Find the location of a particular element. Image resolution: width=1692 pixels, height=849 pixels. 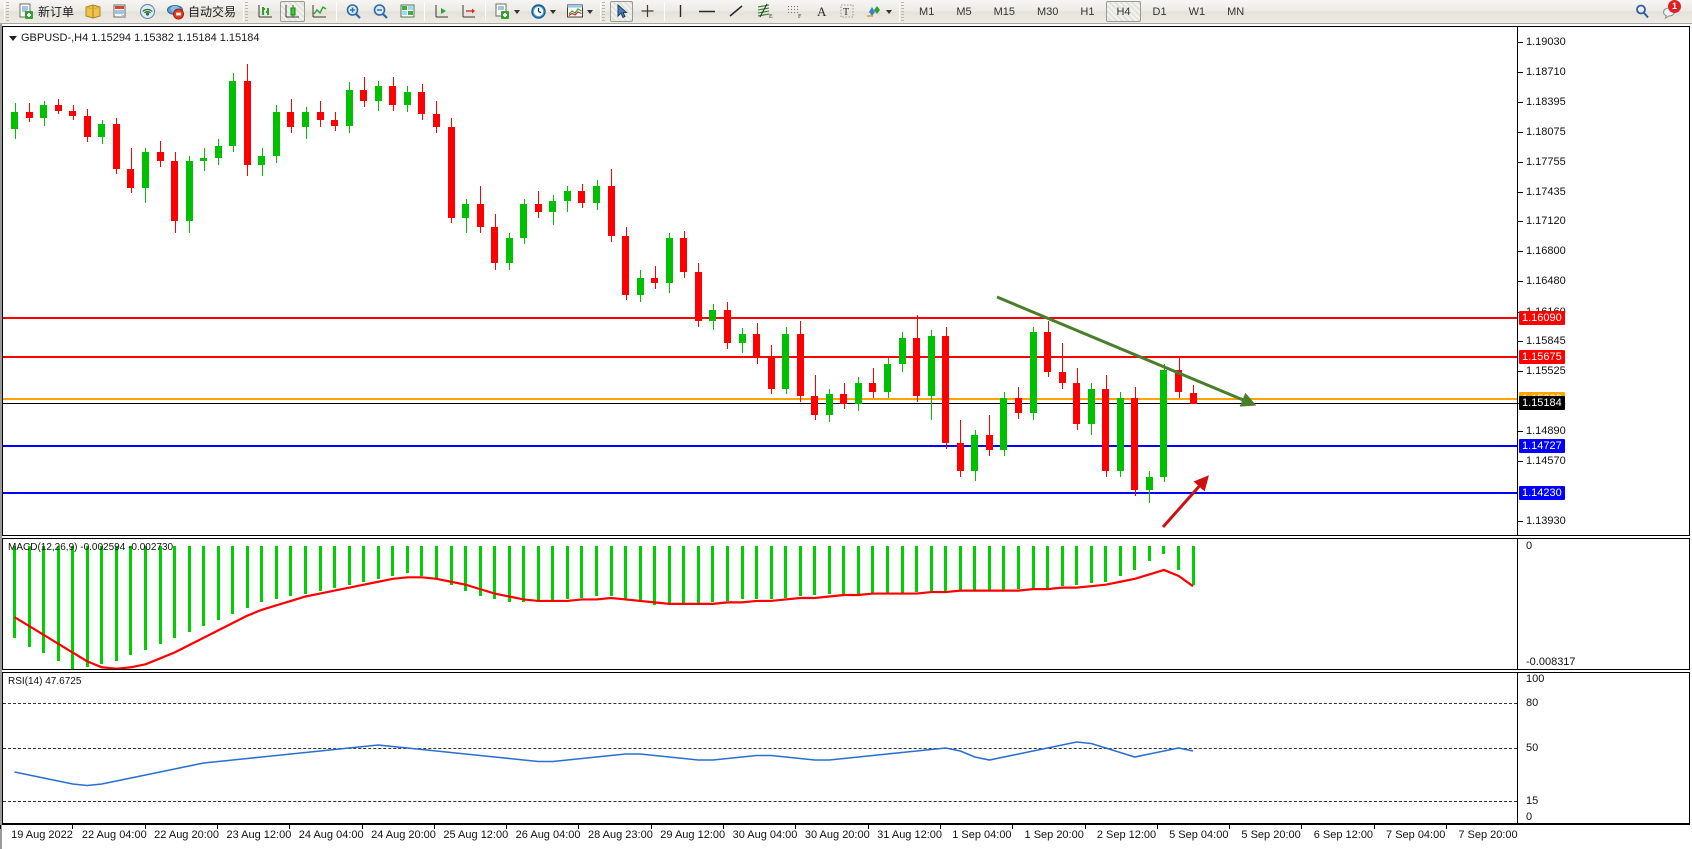

rsi-axis: 100 80 50 15 0 is located at coordinates (1603, 748).